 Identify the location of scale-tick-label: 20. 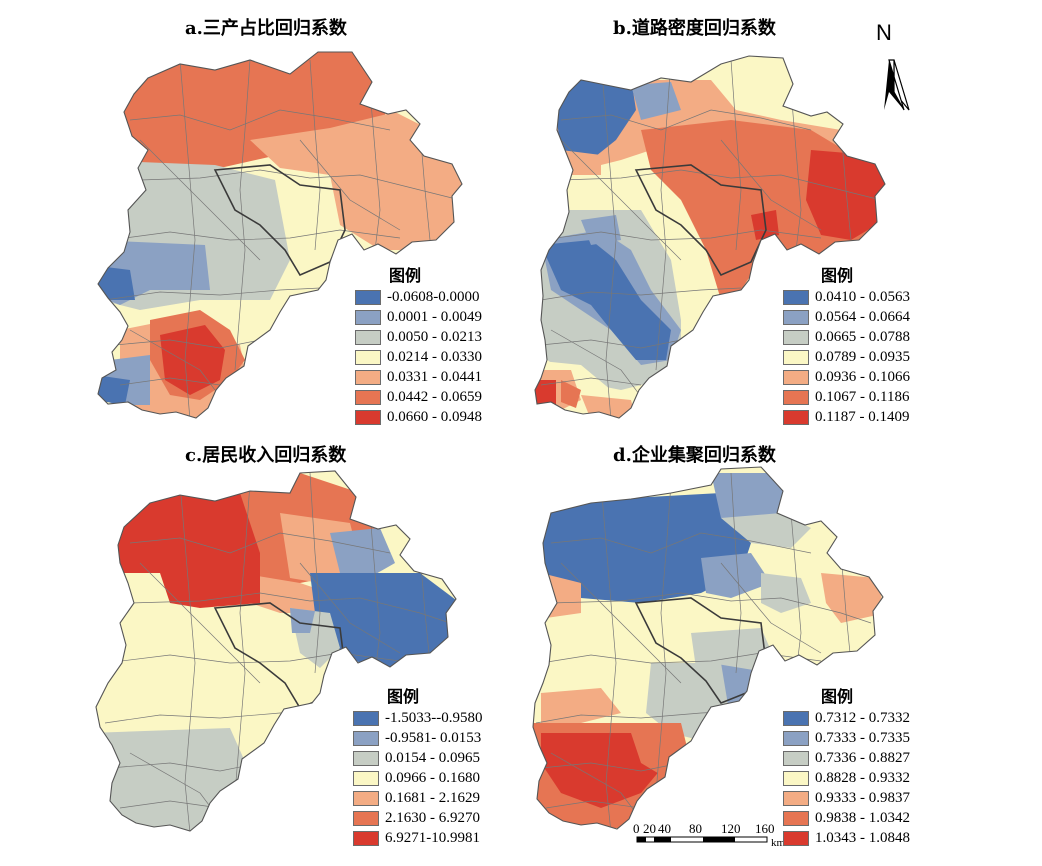
(649, 828).